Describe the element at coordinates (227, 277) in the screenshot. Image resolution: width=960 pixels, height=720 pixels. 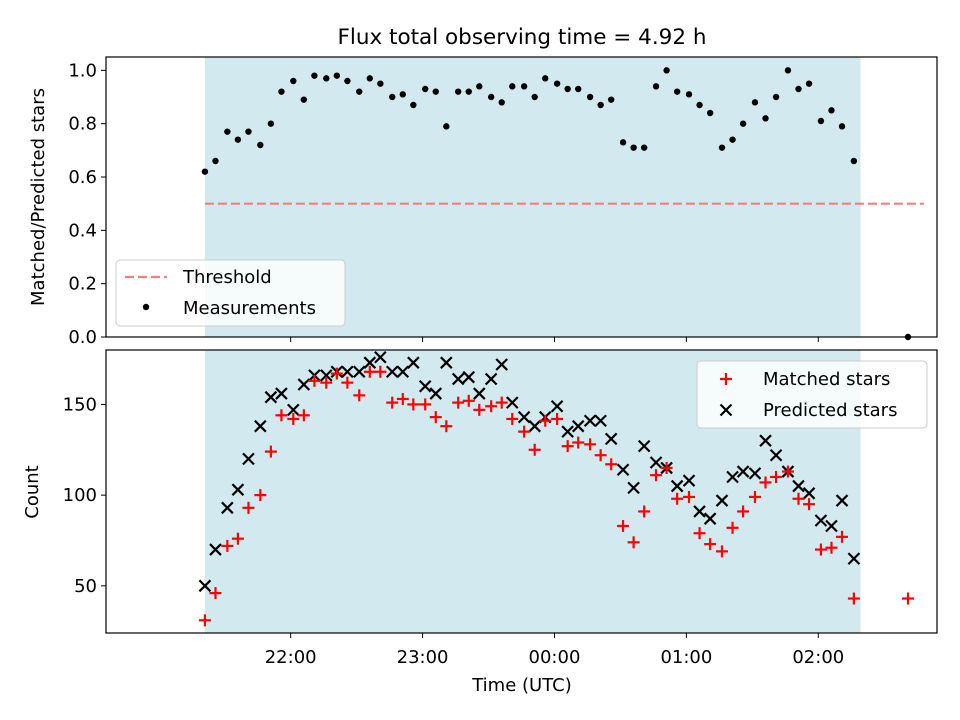
I see `legend-threshold-label: Threshold` at that location.